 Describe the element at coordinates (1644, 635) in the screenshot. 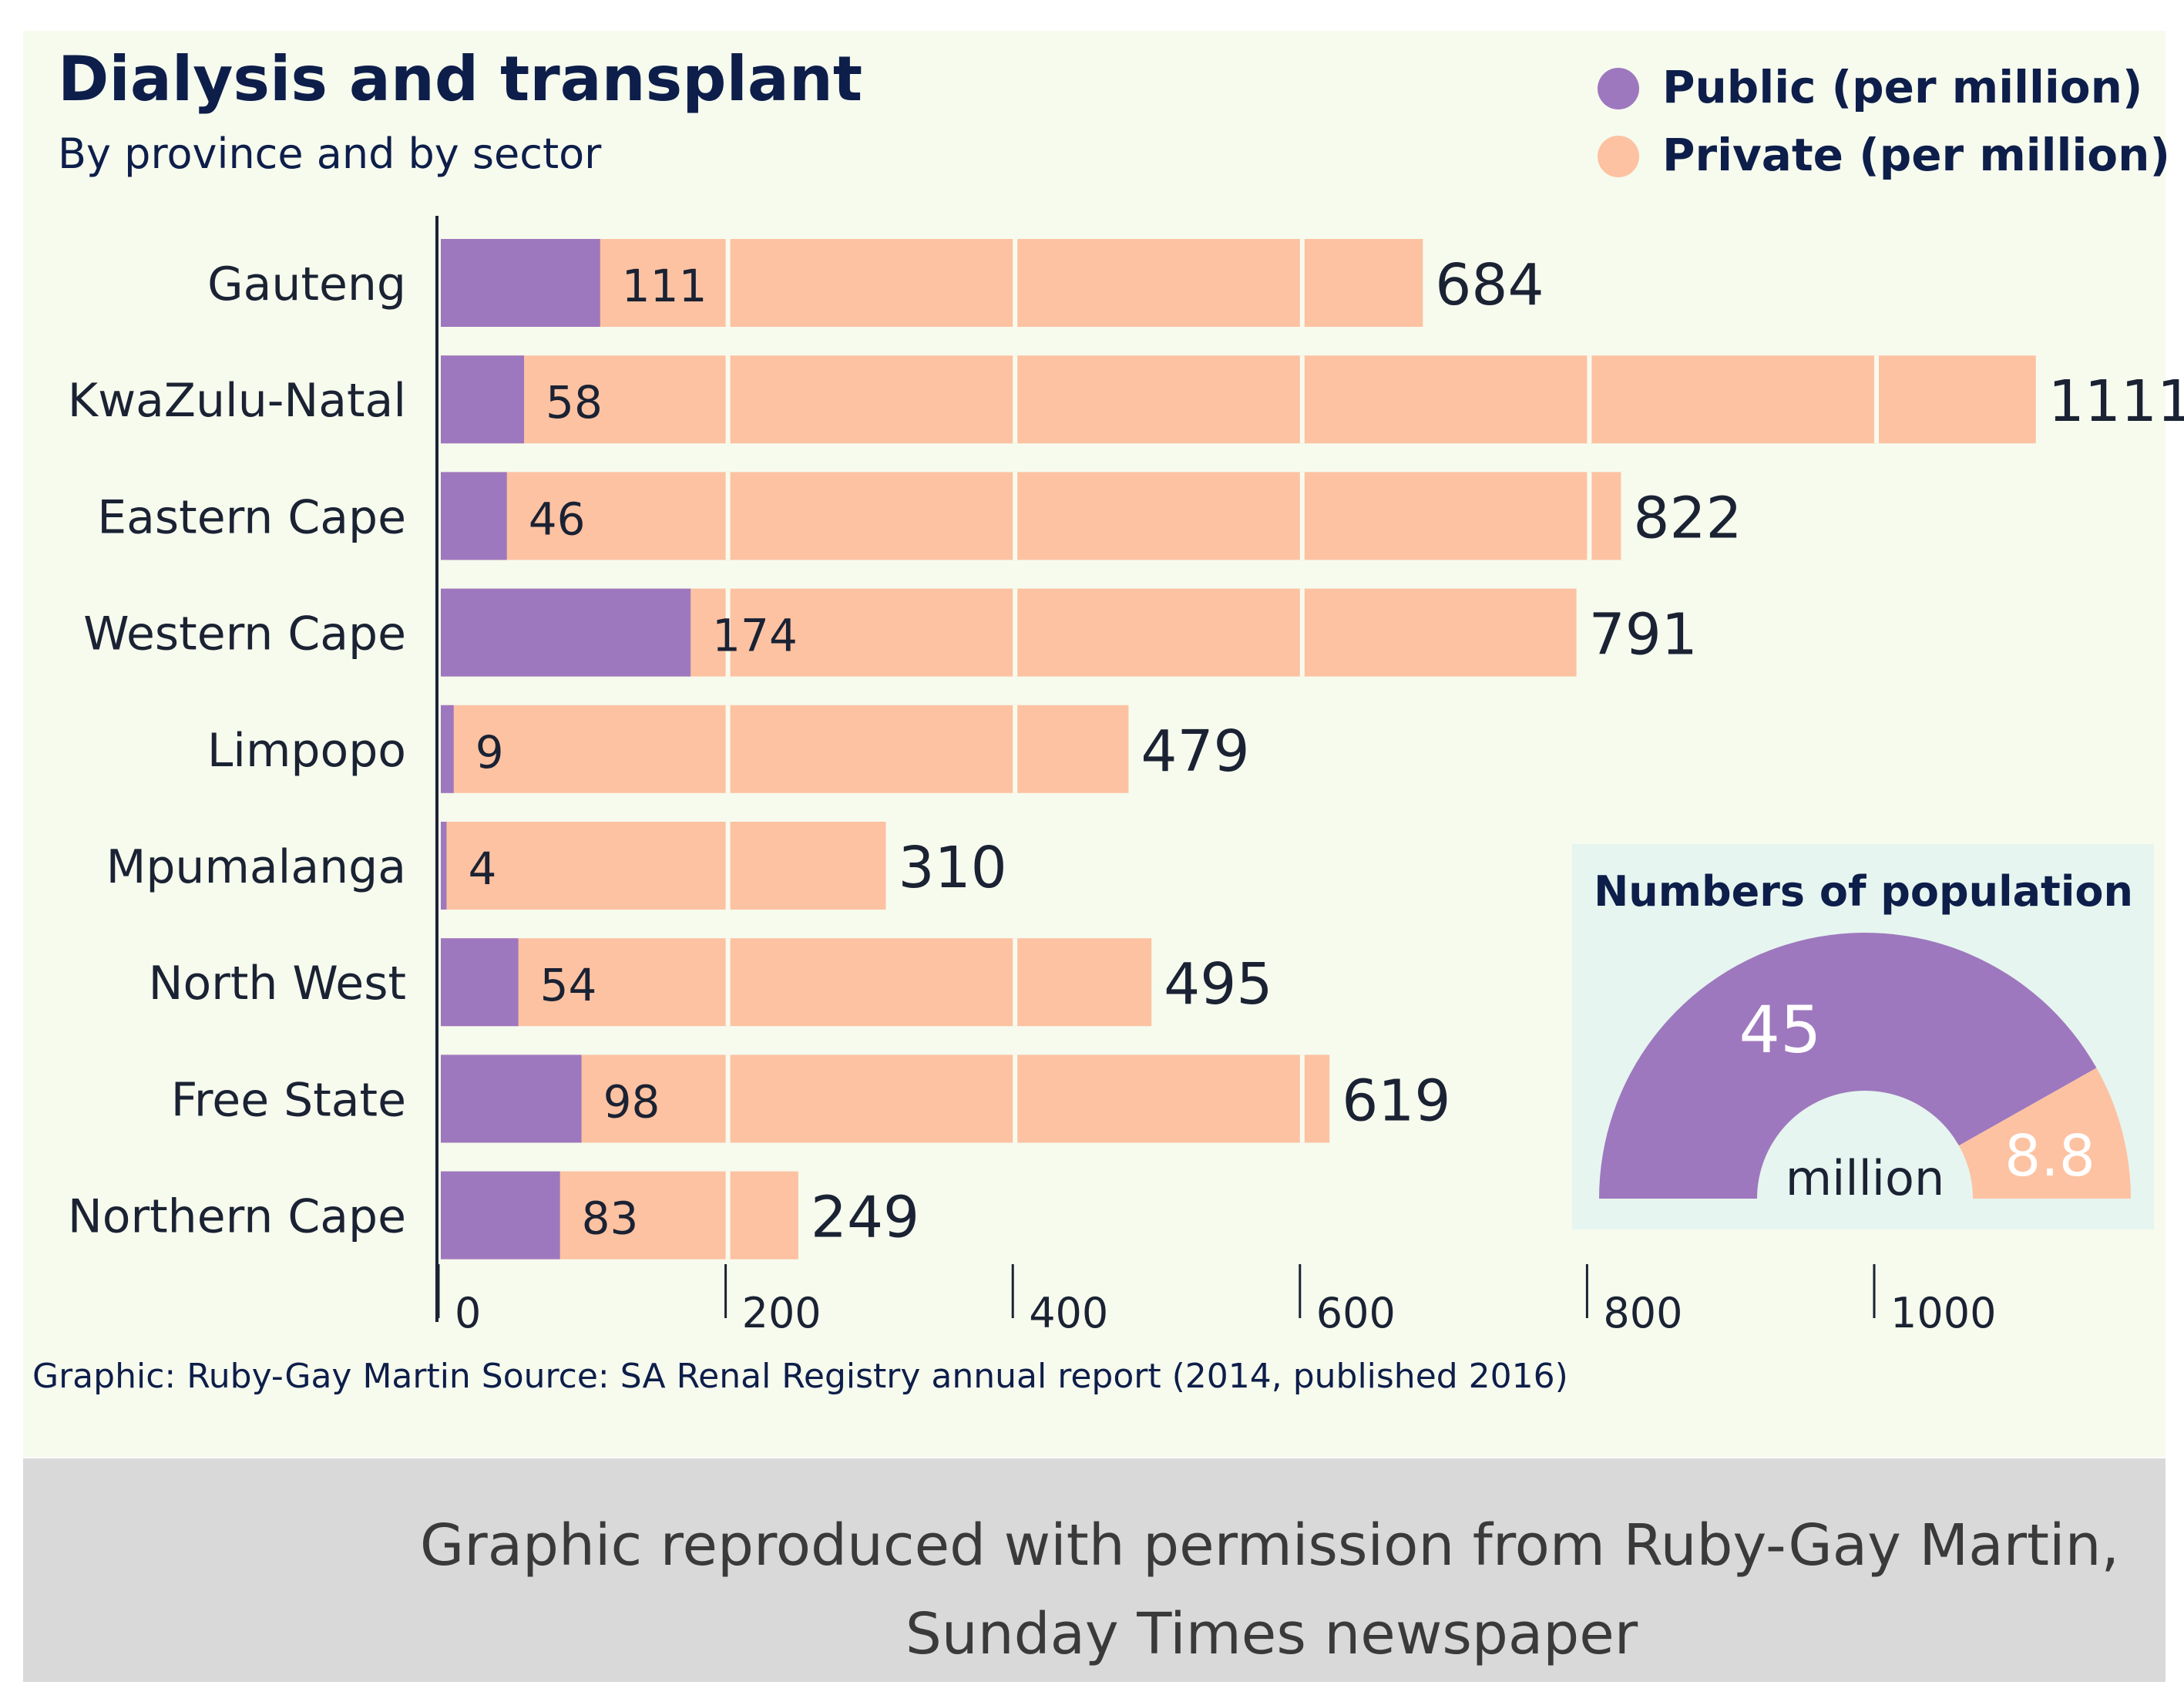

I see `total-value-label-western-cape: 791` at that location.